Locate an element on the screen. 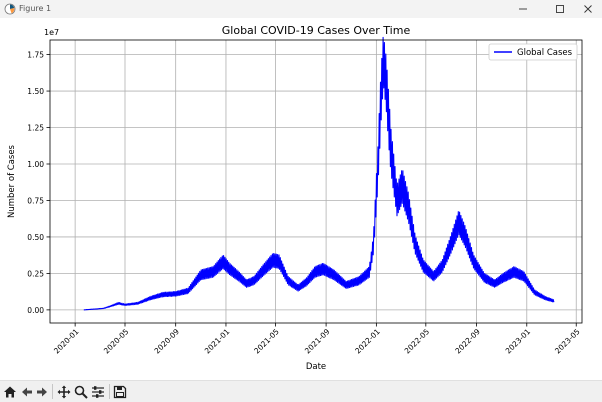 Image resolution: width=602 pixels, height=402 pixels. minimize-button is located at coordinates (523, 9).